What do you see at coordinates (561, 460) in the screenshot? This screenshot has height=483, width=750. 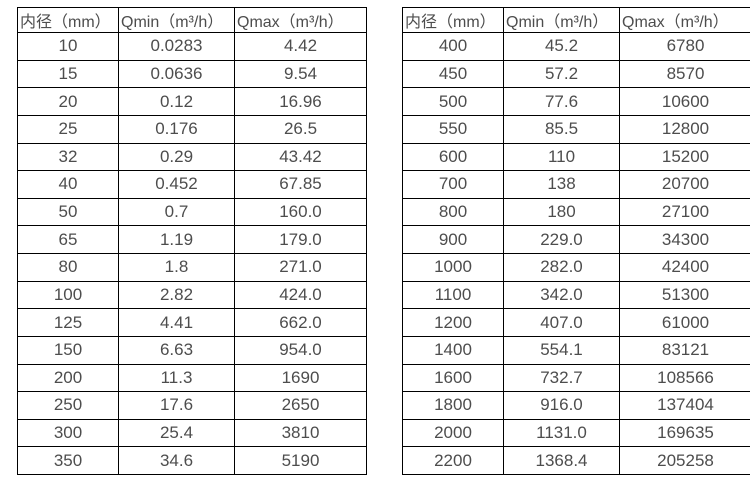 I see `table-cell: 1368.4` at bounding box center [561, 460].